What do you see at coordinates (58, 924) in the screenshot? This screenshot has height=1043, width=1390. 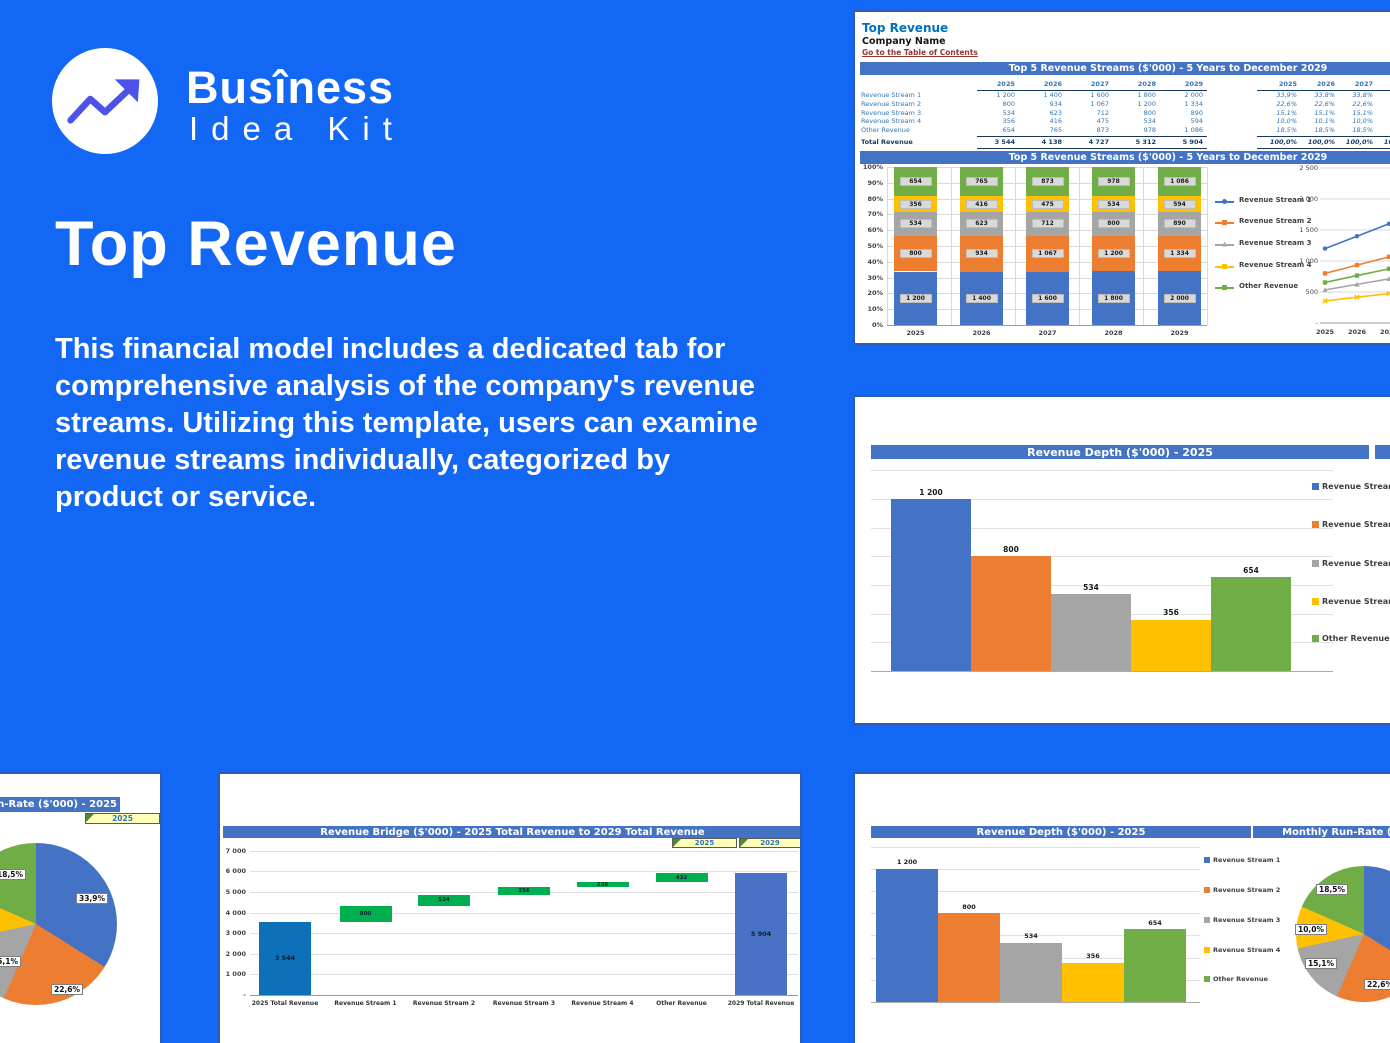 I see `pie-chart` at bounding box center [58, 924].